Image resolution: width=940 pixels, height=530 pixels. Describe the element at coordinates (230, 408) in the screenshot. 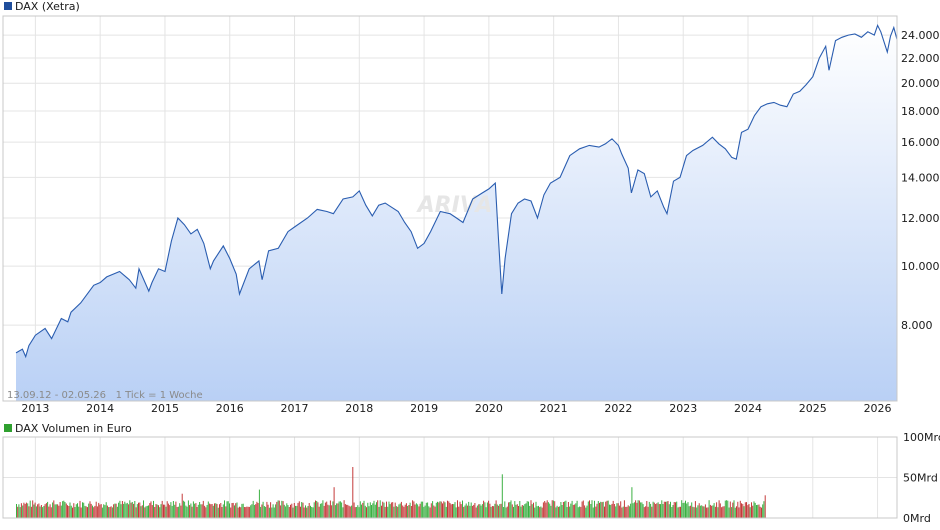

I see `x-tick-label: 2016` at that location.